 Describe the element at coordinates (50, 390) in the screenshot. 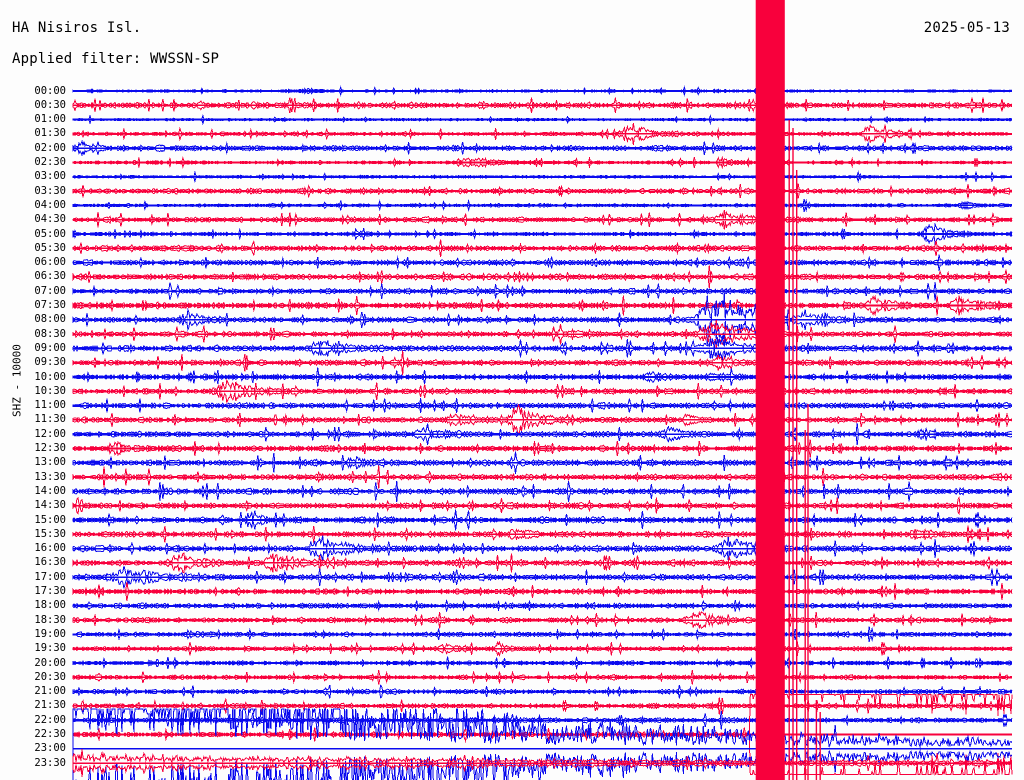

I see `time-label-10-30: 10:30` at that location.